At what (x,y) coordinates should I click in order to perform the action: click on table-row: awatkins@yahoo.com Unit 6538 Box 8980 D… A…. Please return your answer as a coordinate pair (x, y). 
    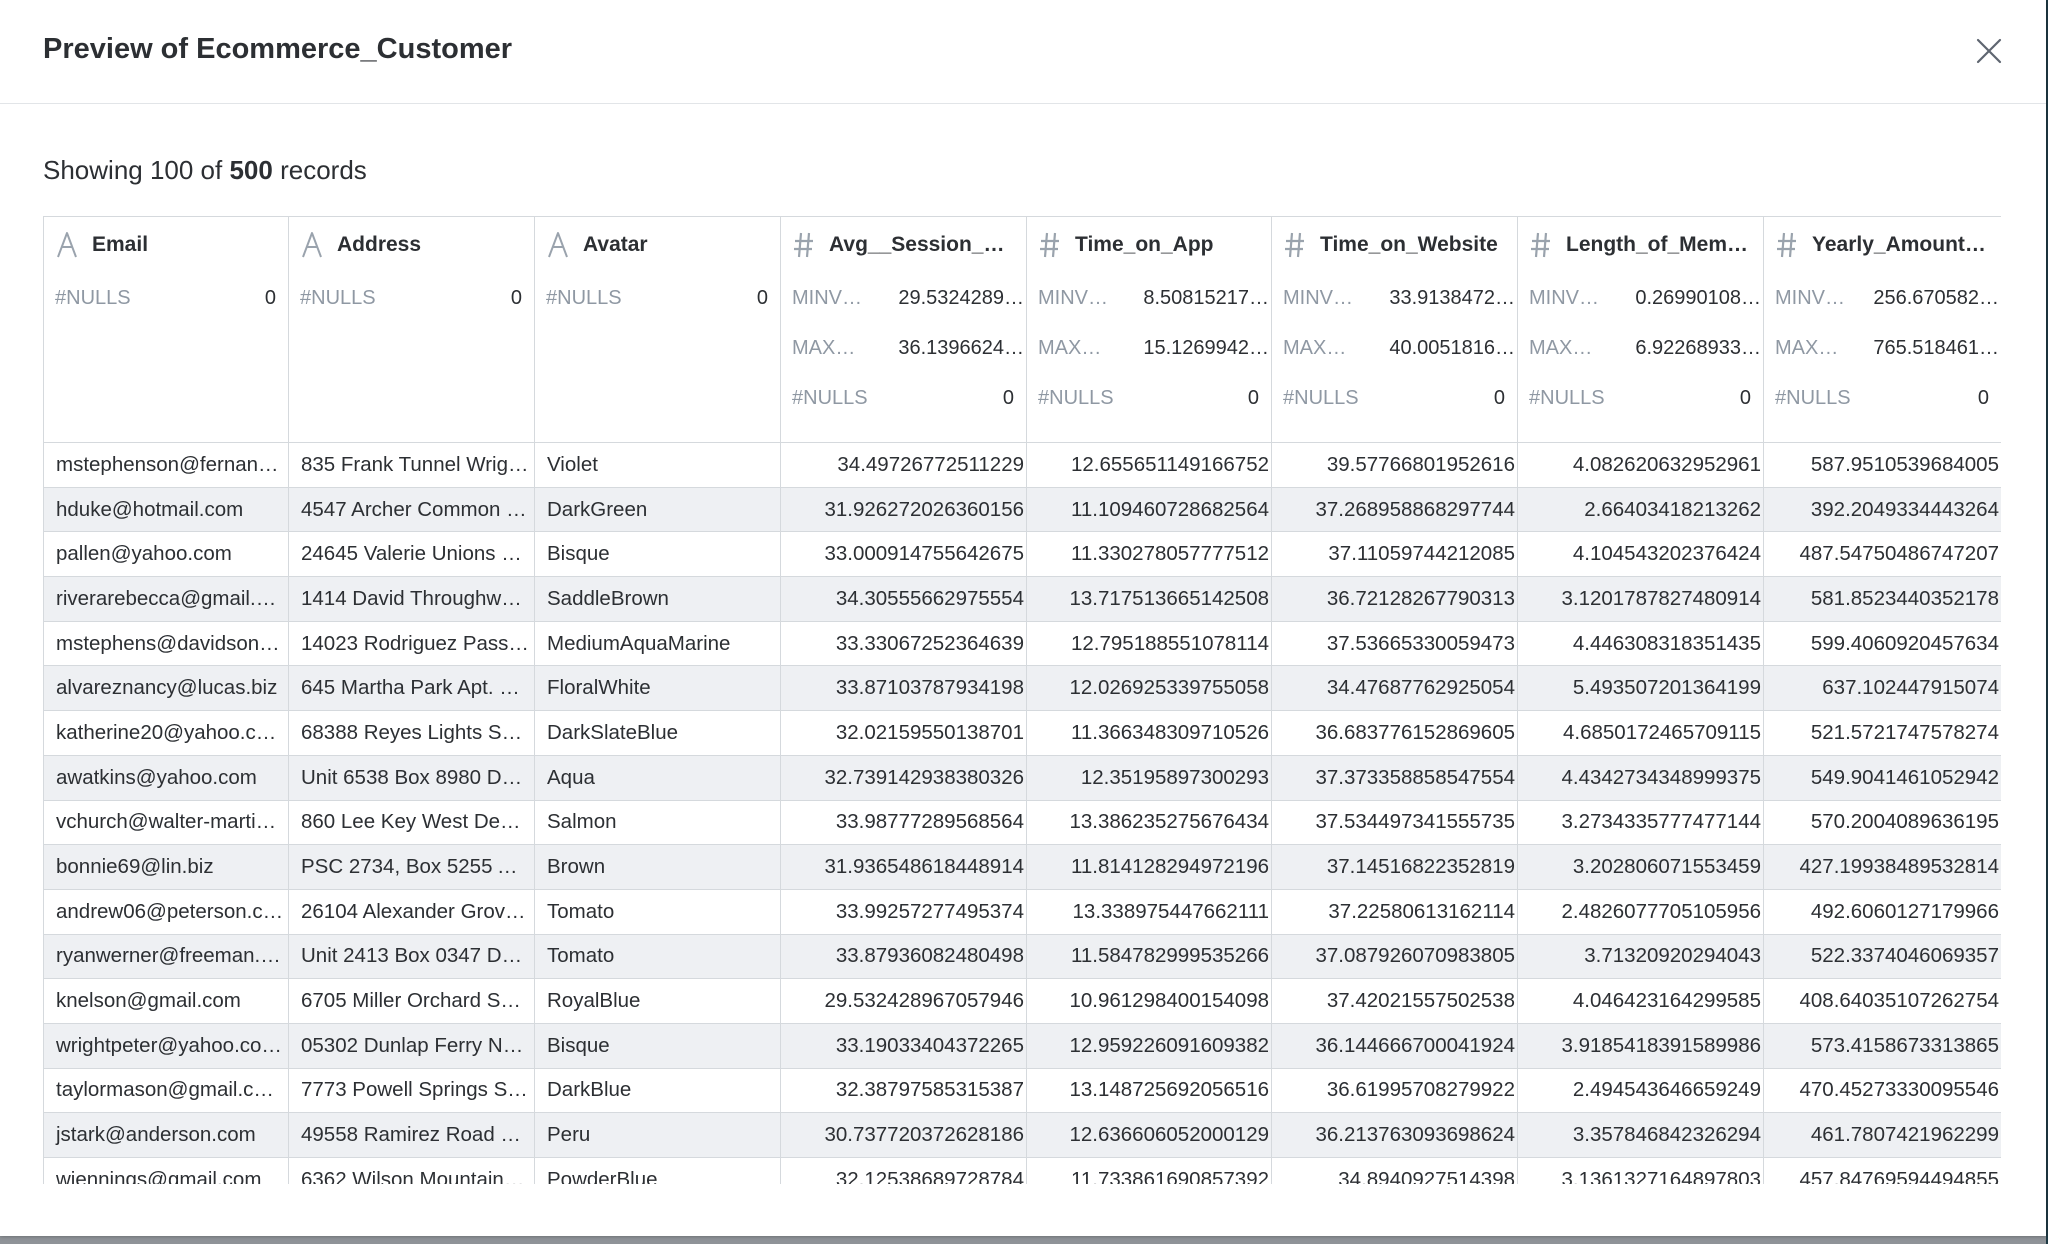
    Looking at the image, I should click on (1022, 777).